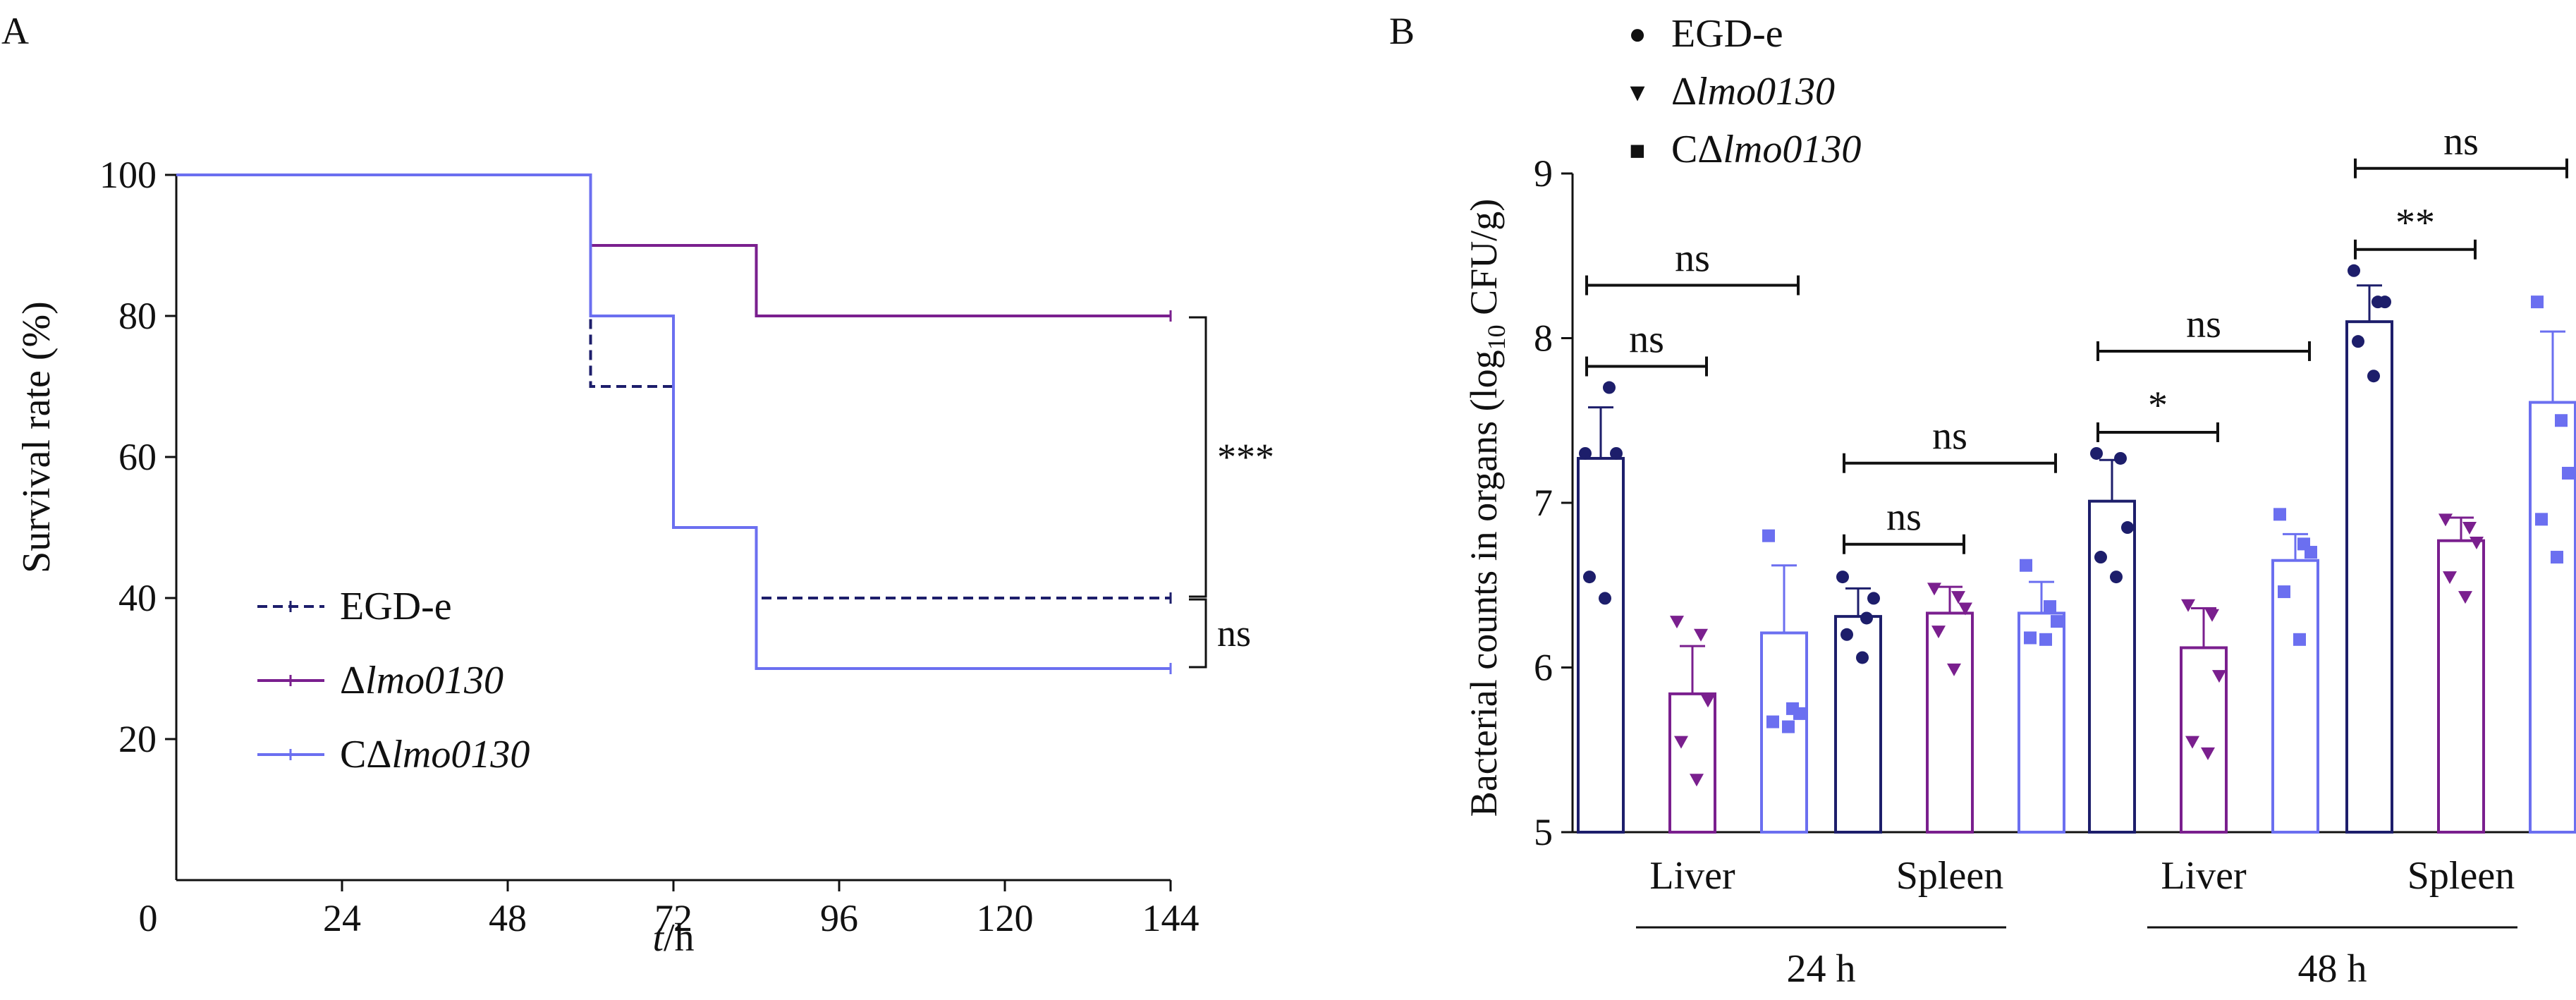 This screenshot has height=1000, width=2576. I want to click on panel-b-label: B, so click(1402, 31).